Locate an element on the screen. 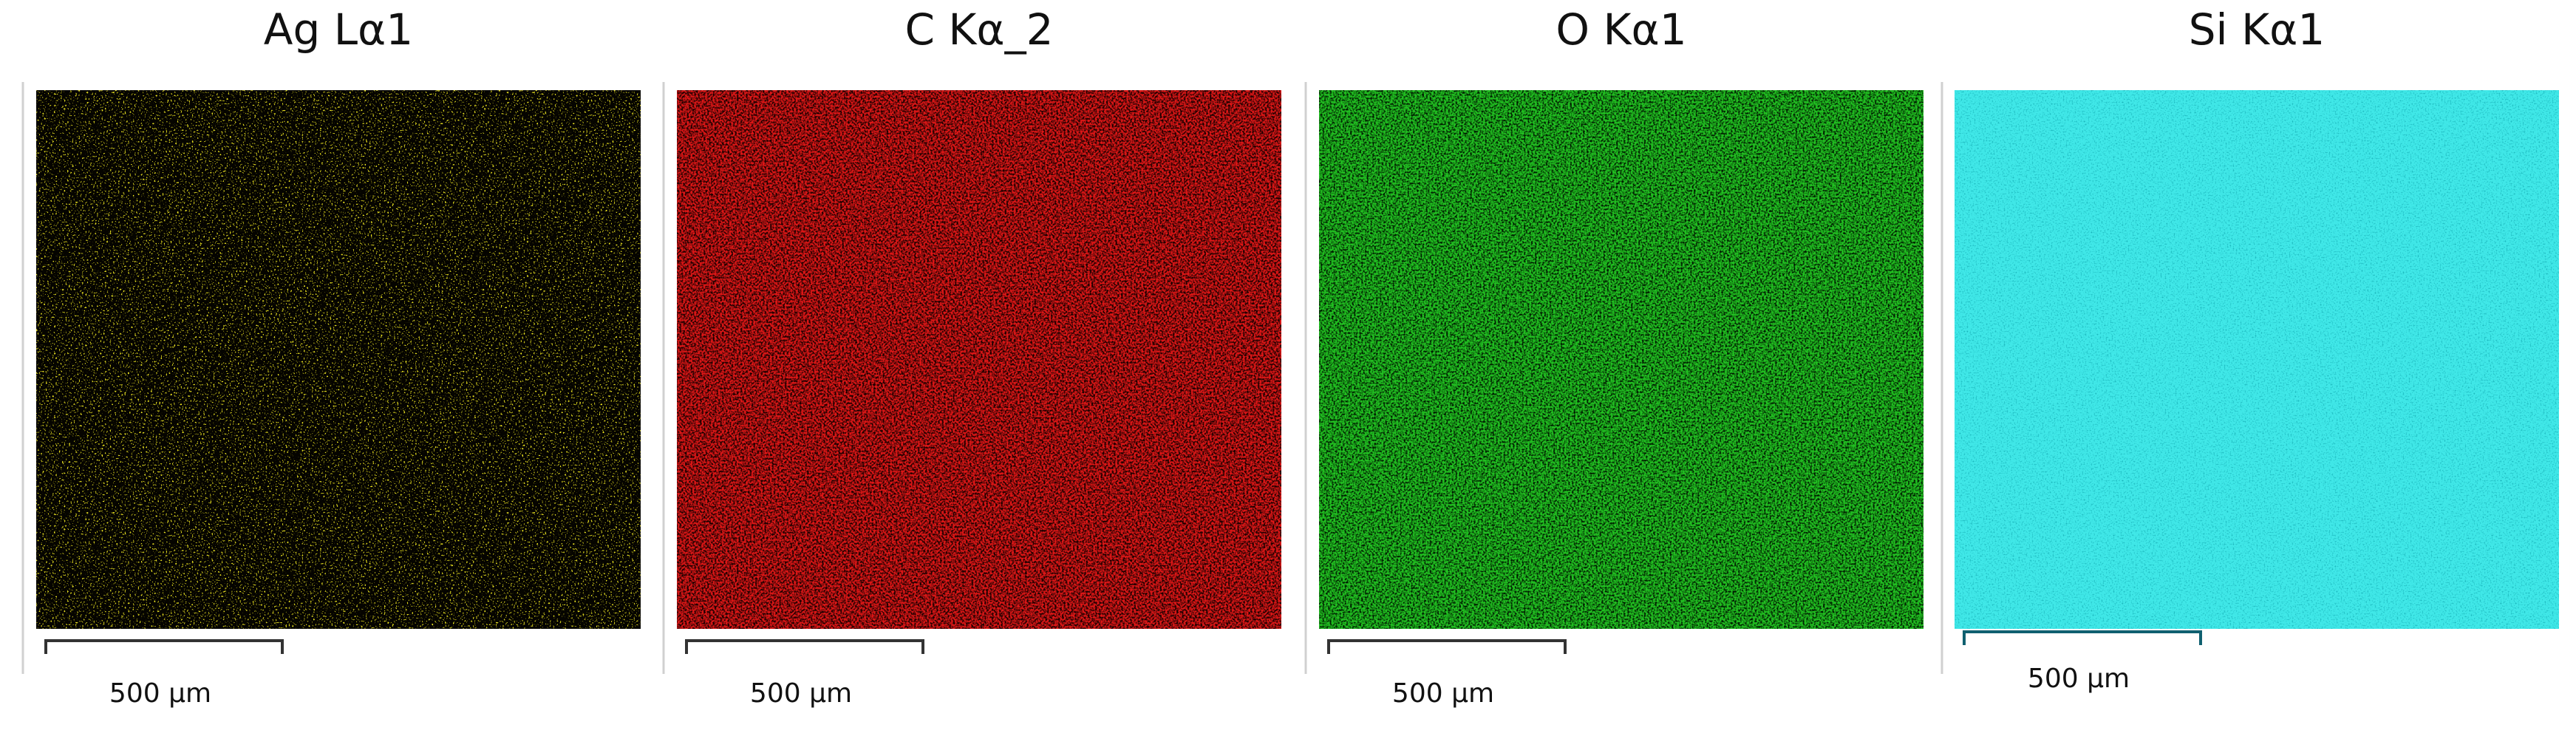  map-title: O Kα1 is located at coordinates (1621, 29).